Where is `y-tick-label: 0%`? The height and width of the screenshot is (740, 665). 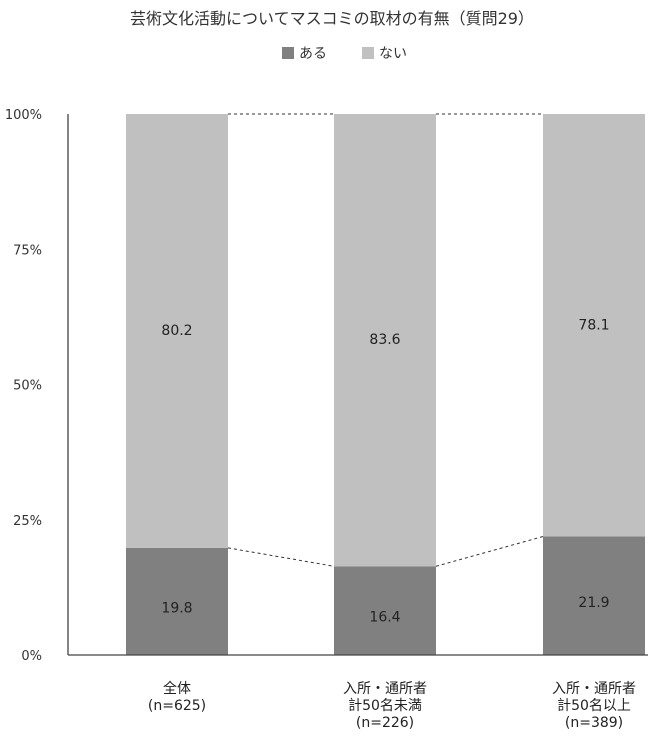 y-tick-label: 0% is located at coordinates (31, 656).